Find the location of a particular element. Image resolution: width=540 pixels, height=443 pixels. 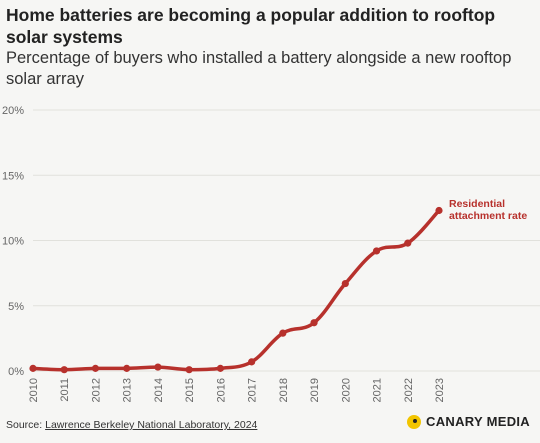

brand-logo: CANARY MEDIA is located at coordinates (468, 421).